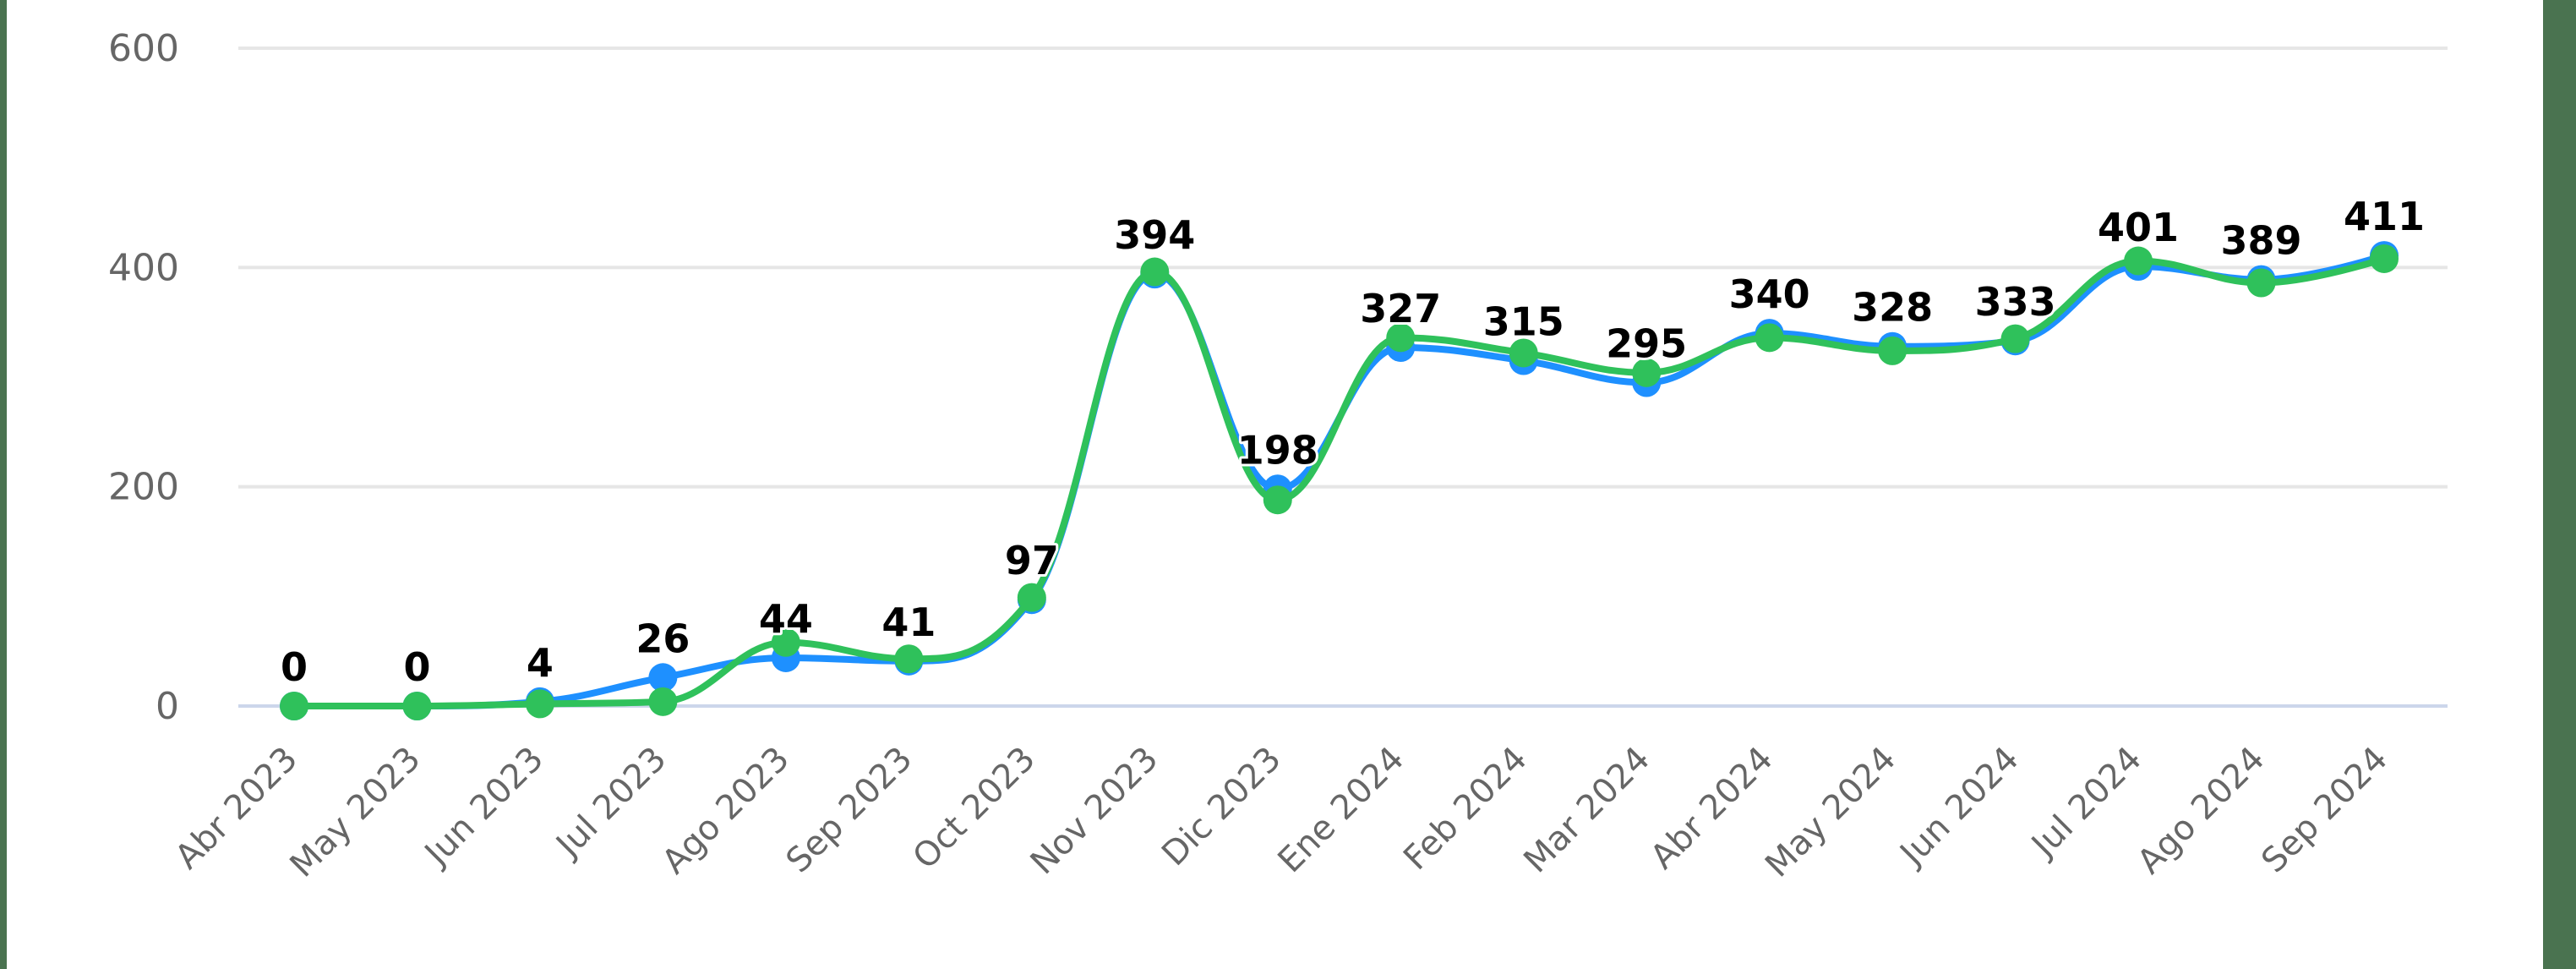  What do you see at coordinates (2384, 216) in the screenshot?
I see `data-label: 411` at bounding box center [2384, 216].